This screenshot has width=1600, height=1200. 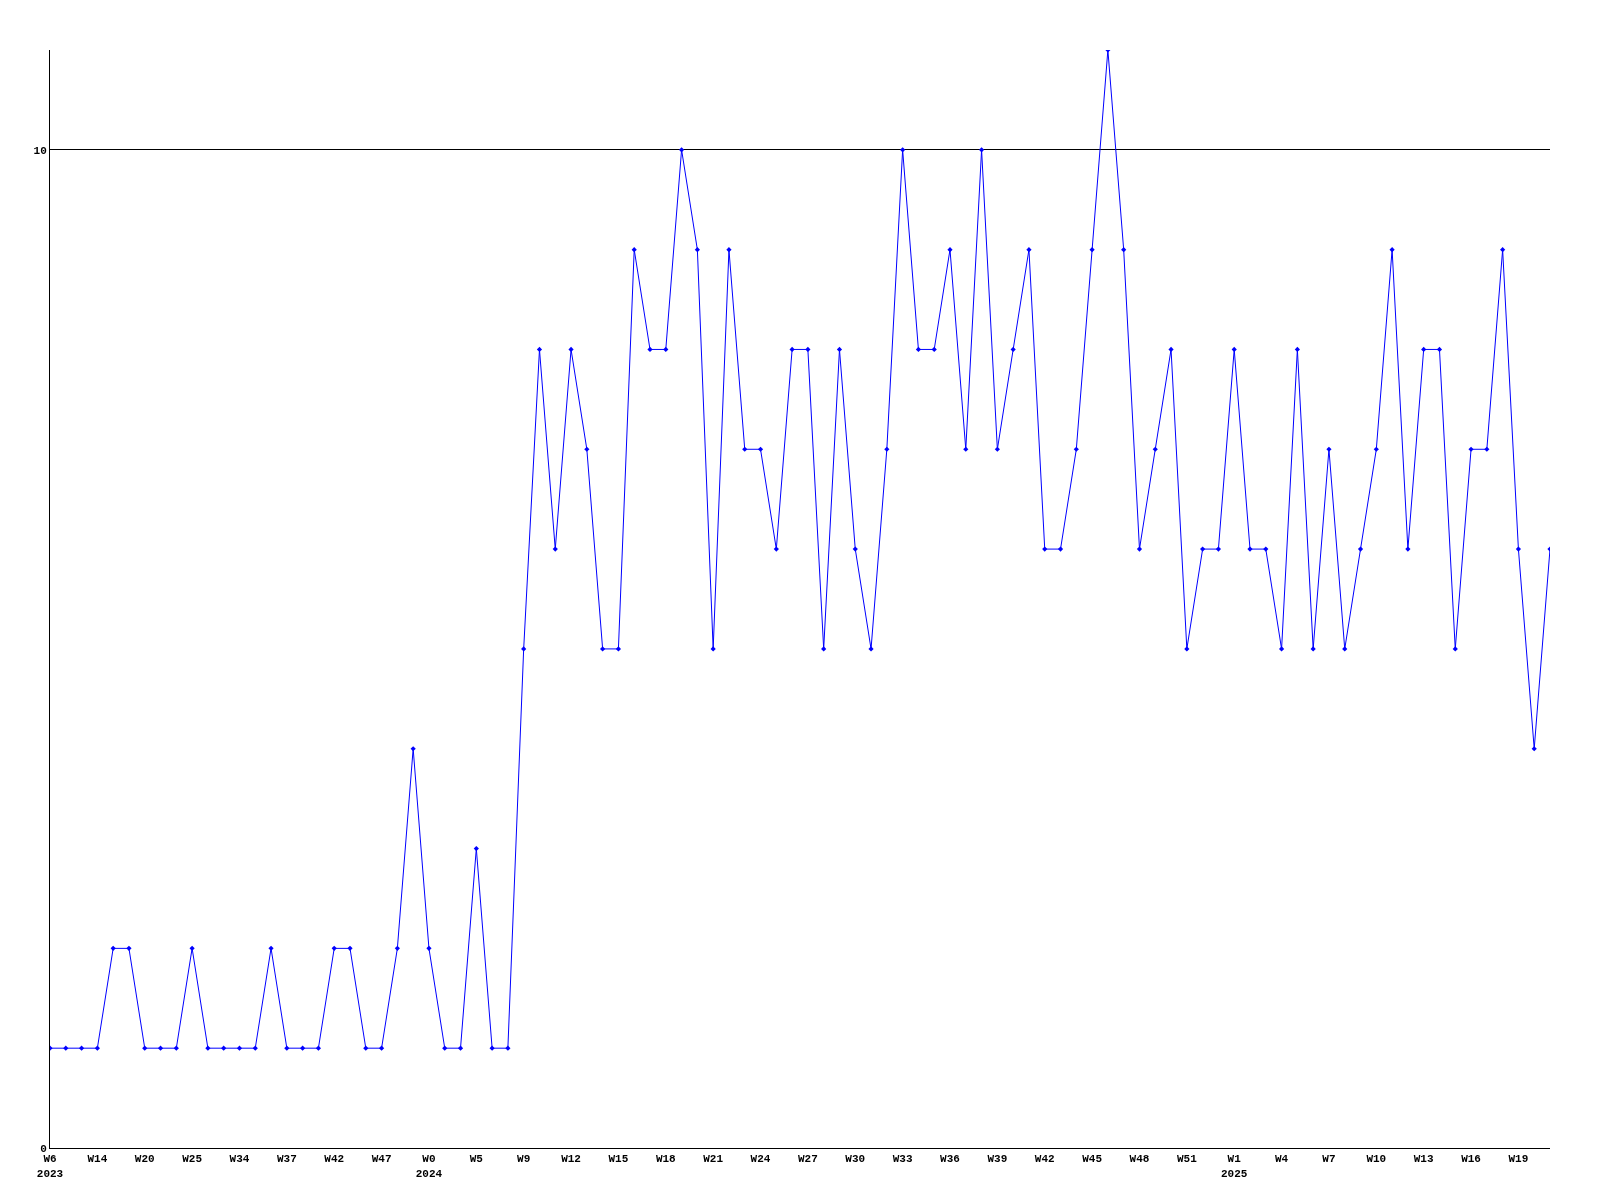 What do you see at coordinates (1376, 1159) in the screenshot?
I see `x-tick-label: W10` at bounding box center [1376, 1159].